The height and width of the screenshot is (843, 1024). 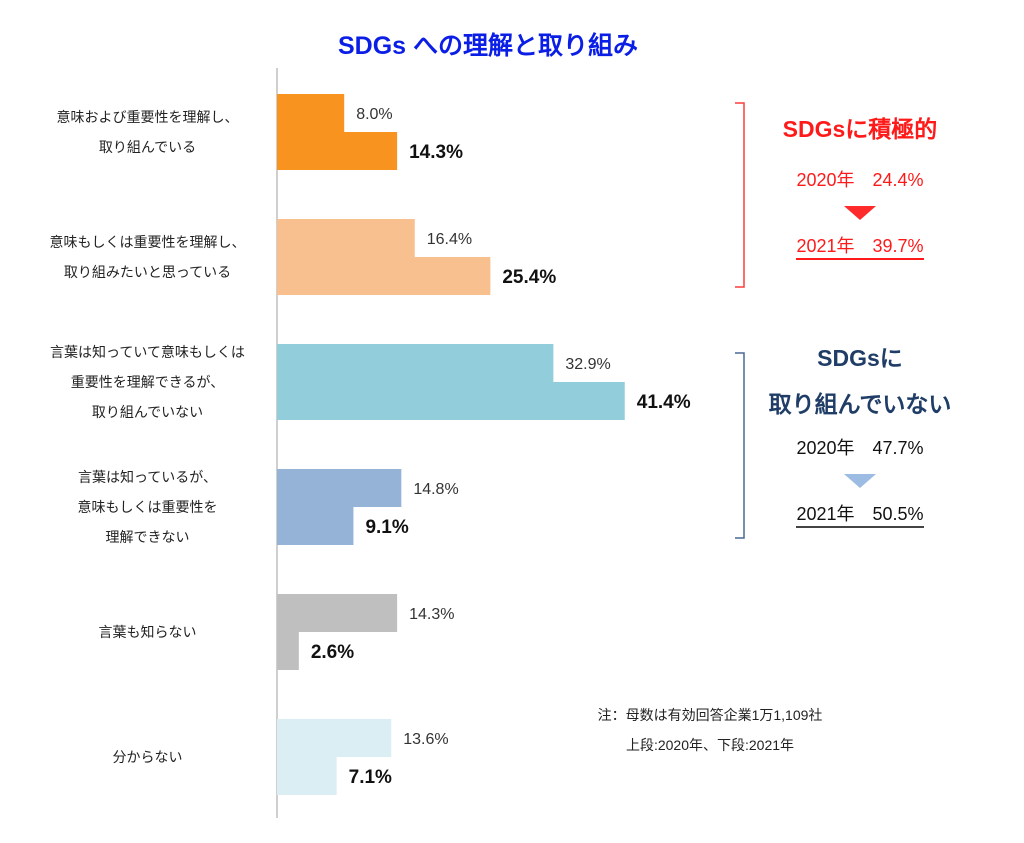 I want to click on bar-2021年-1, so click(x=384, y=276).